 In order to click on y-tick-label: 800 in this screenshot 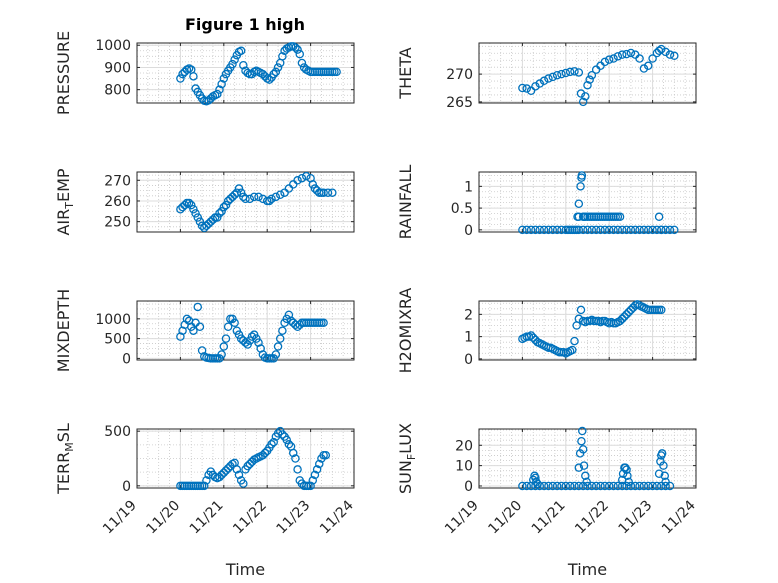, I will do `click(117, 91)`.